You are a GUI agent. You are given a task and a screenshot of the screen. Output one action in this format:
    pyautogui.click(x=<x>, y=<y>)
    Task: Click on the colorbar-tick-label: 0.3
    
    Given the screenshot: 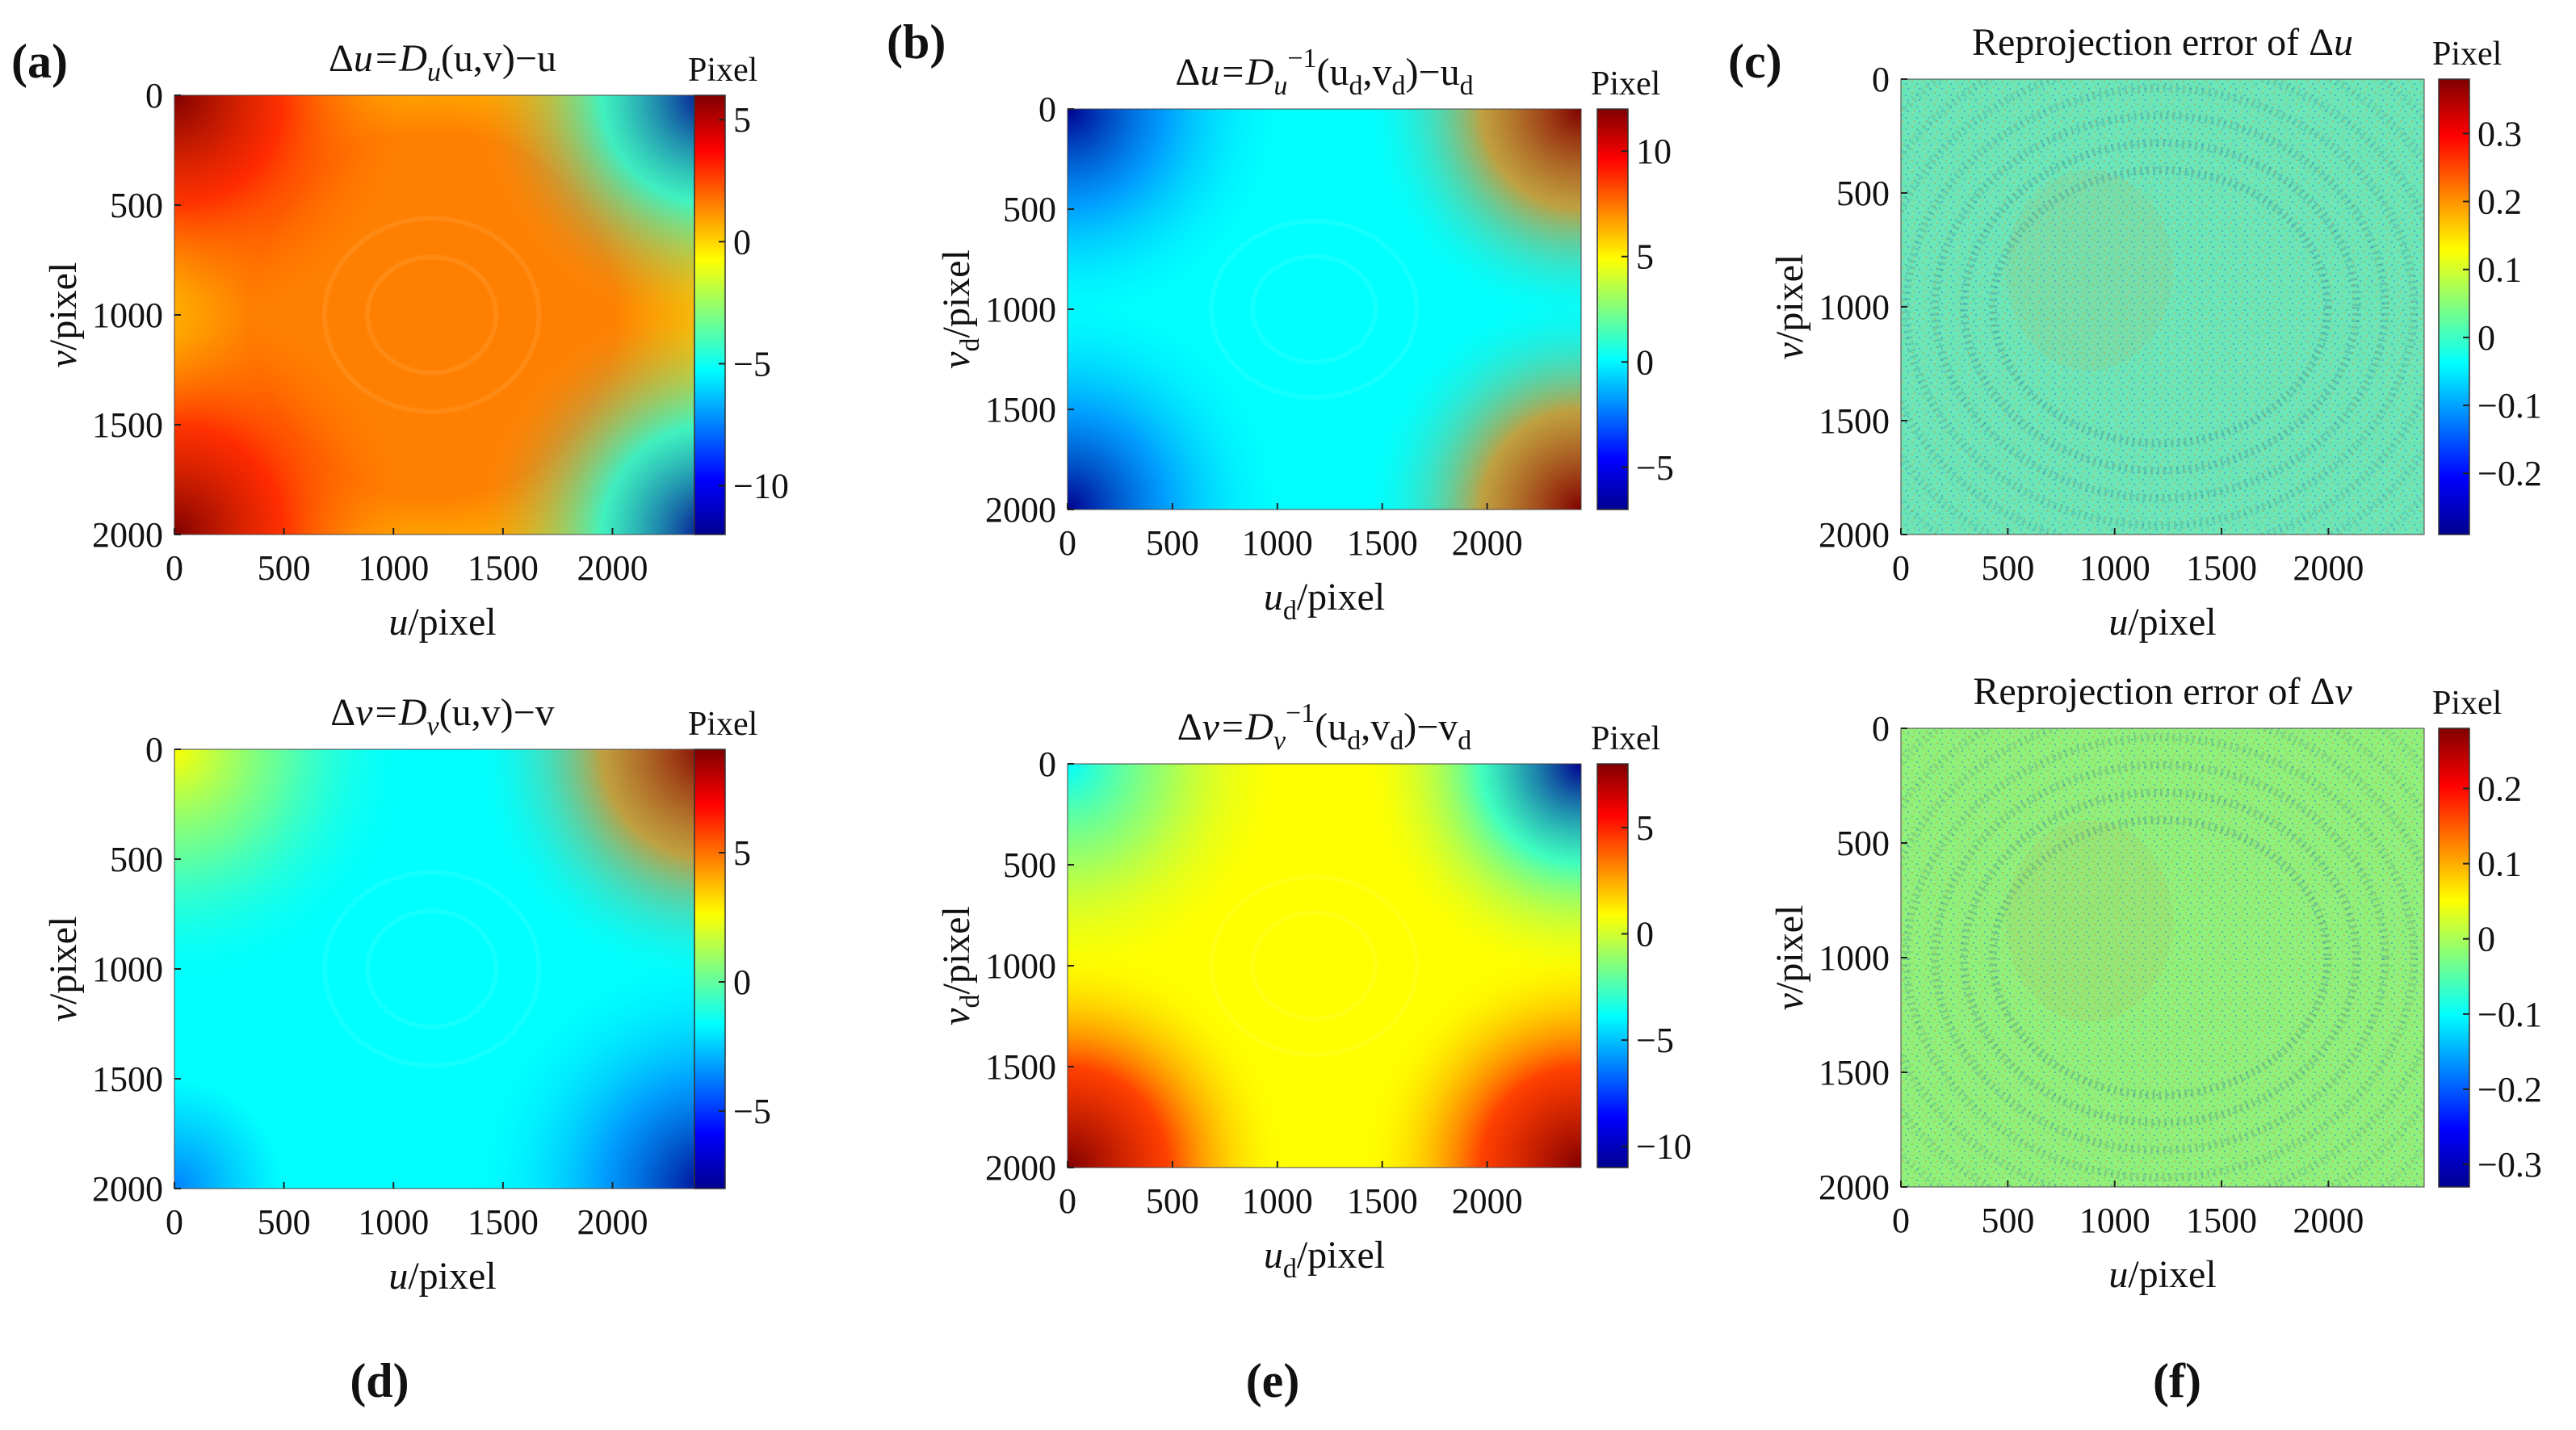 What is the action you would take?
    pyautogui.click(x=2499, y=133)
    